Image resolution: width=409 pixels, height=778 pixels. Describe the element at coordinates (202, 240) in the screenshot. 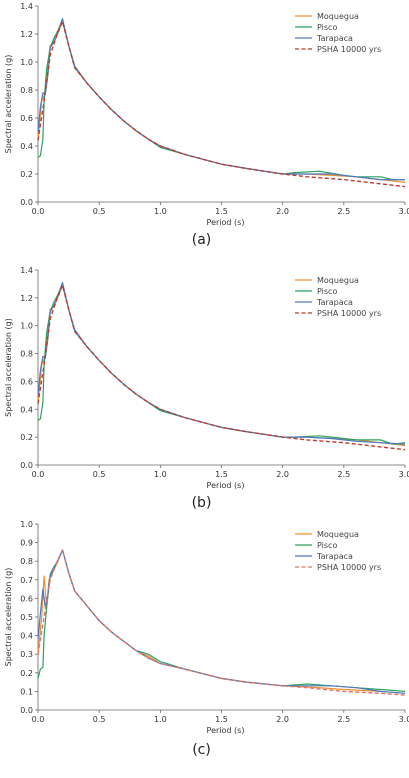

I see `panel-label: (a)` at that location.